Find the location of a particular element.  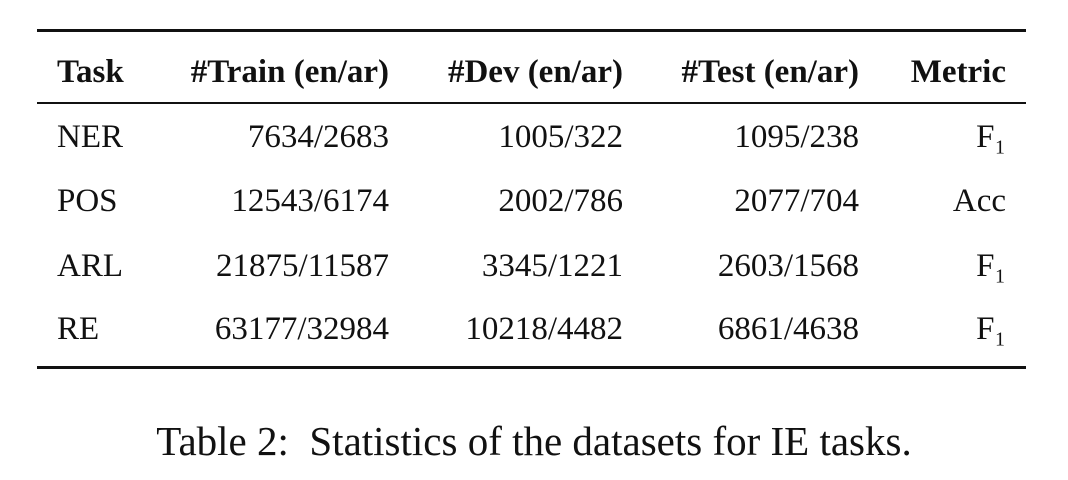

table-cell: 21875/11587 is located at coordinates (302, 266).